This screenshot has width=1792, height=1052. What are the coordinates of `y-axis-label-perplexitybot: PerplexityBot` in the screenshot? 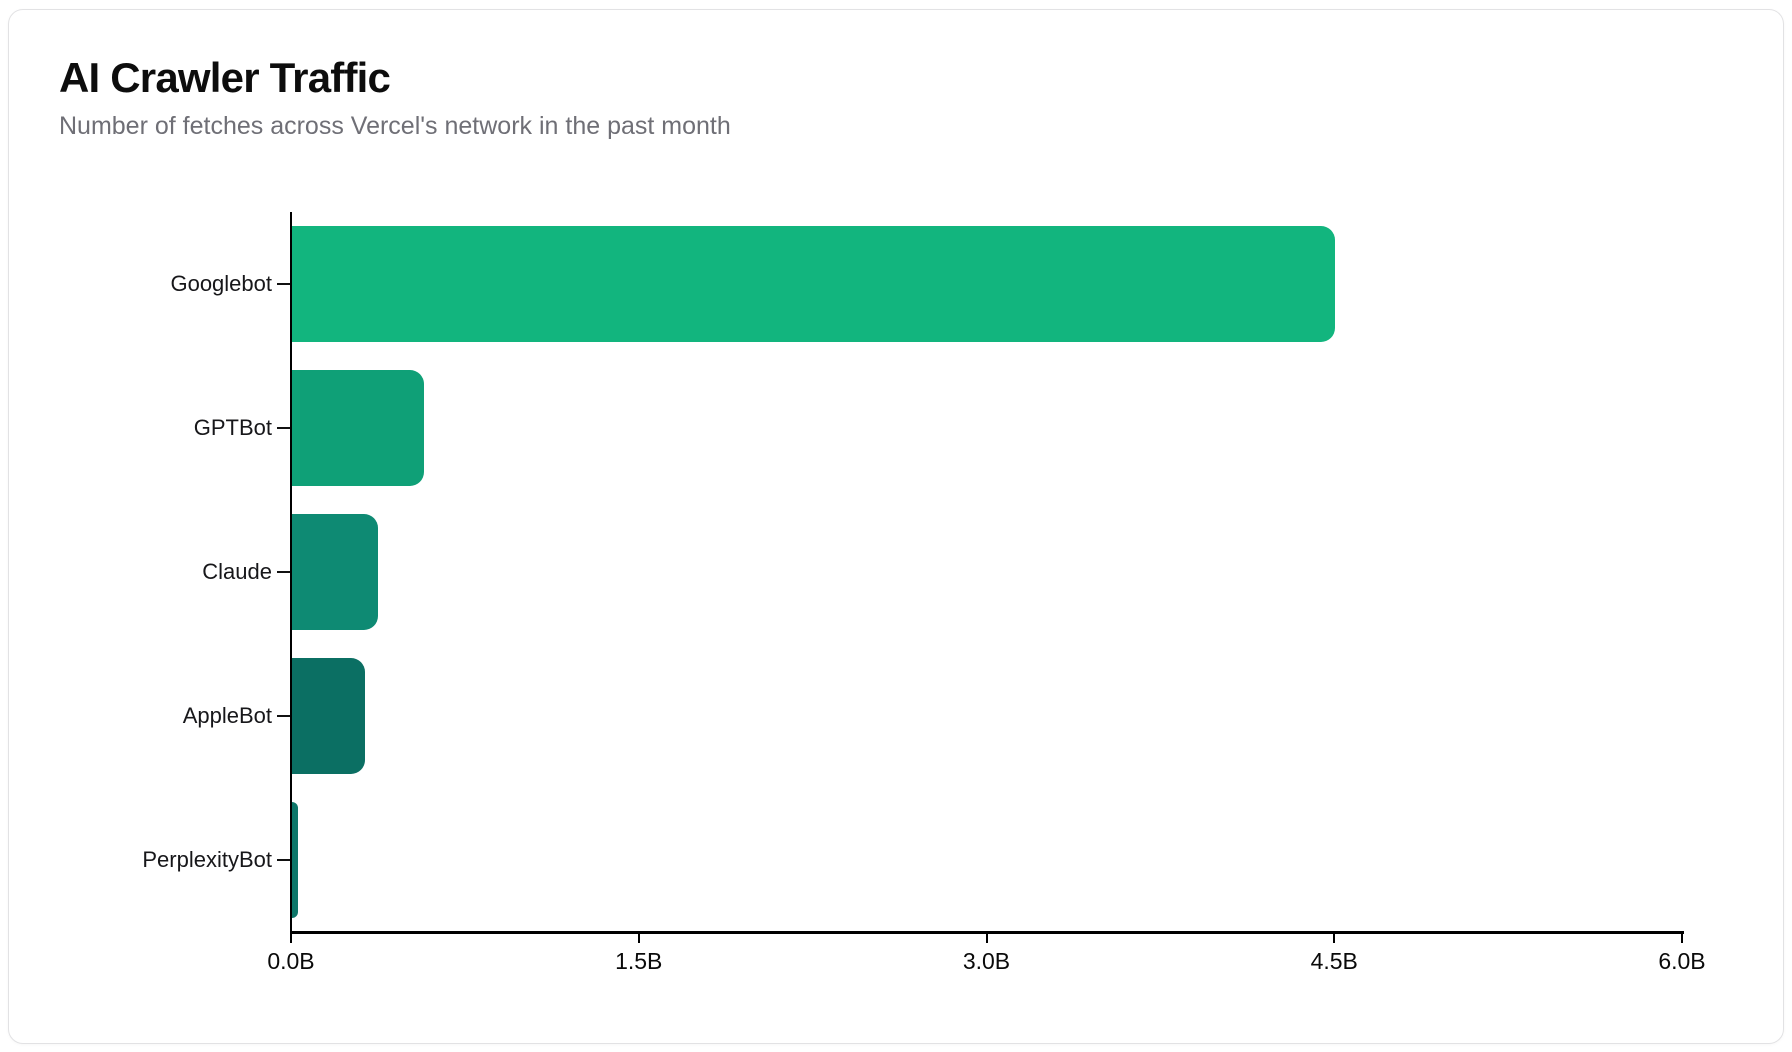 It's located at (207, 859).